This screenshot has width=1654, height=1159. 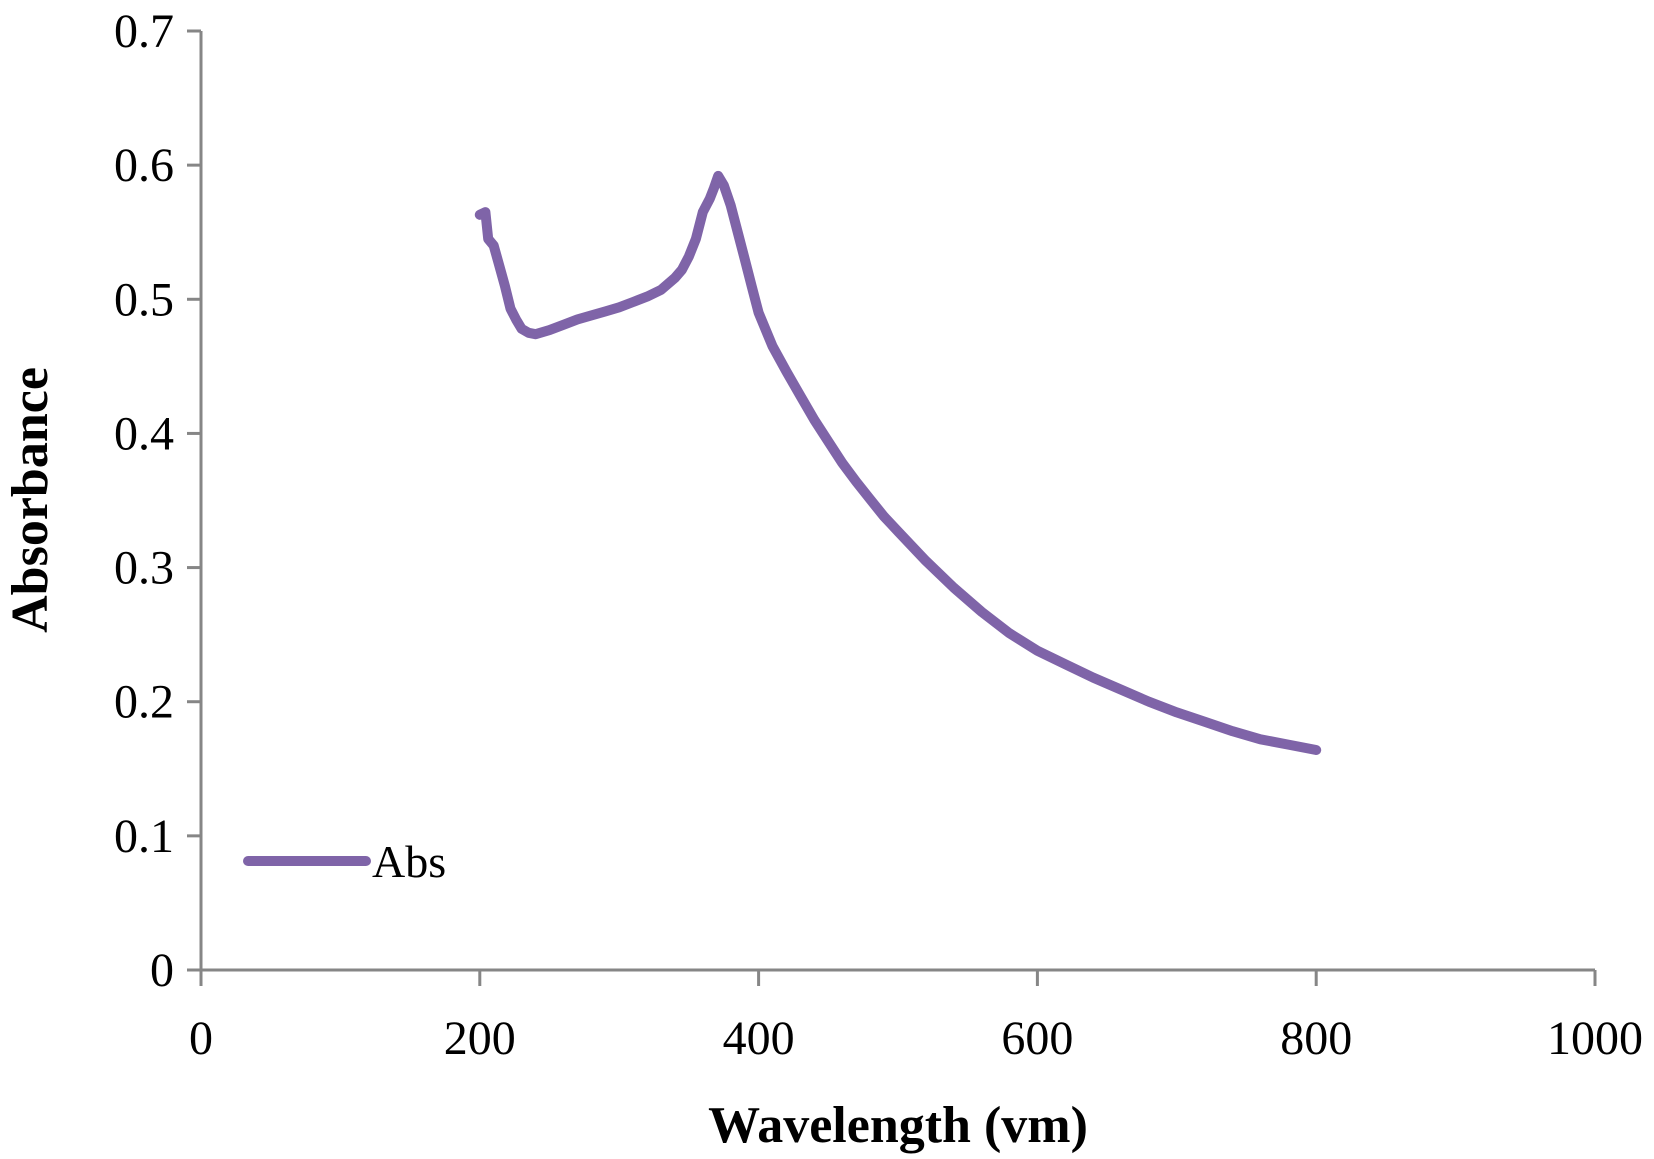 I want to click on x-tick-label: 800, so click(x=1316, y=1038).